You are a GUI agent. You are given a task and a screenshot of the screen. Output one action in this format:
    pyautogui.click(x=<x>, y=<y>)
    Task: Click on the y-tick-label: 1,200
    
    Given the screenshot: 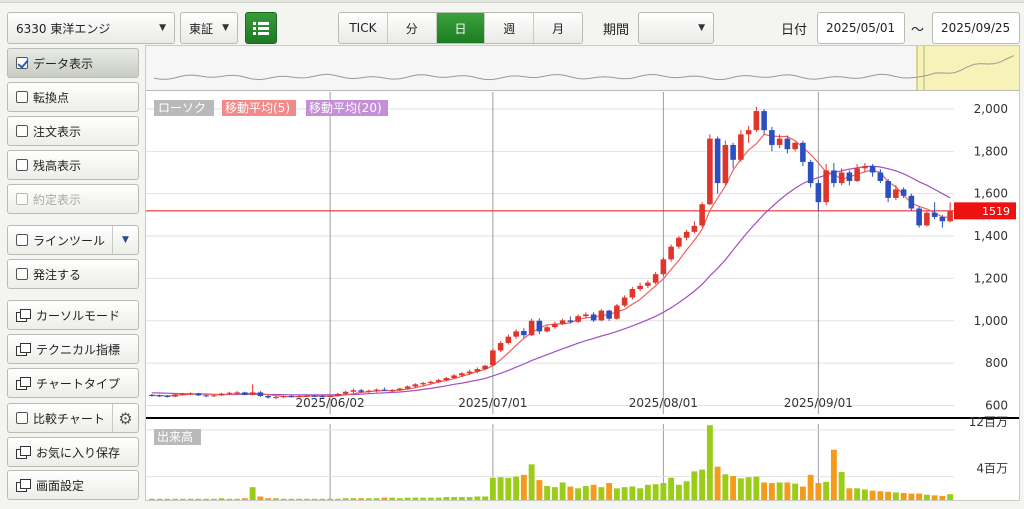 What is the action you would take?
    pyautogui.click(x=991, y=278)
    